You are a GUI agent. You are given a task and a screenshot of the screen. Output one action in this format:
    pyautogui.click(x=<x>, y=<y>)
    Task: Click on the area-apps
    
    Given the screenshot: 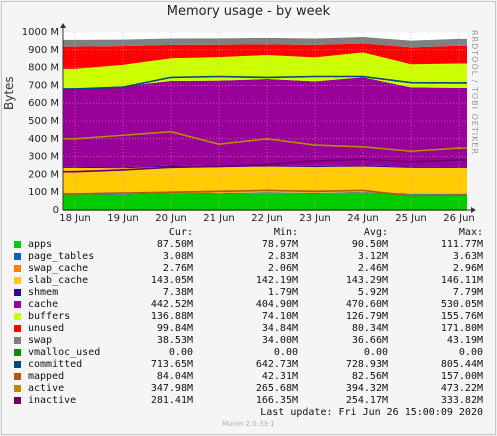 What is the action you would take?
    pyautogui.click(x=265, y=201)
    